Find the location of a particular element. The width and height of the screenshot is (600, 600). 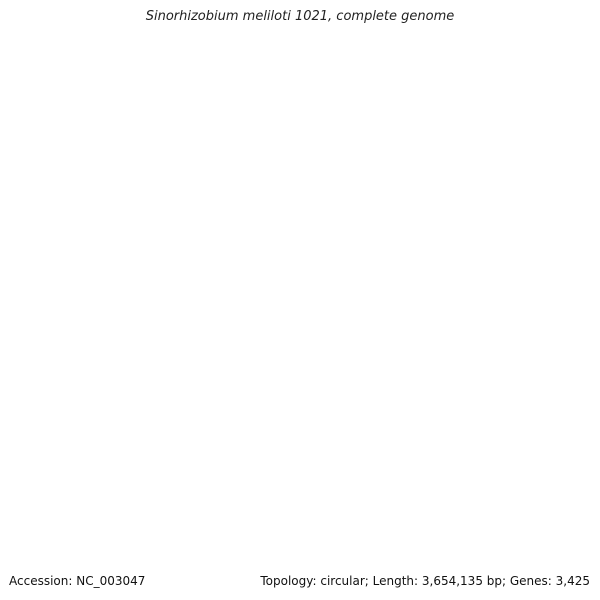

accession-text: Accession: NC_003047 is located at coordinates (77, 581).